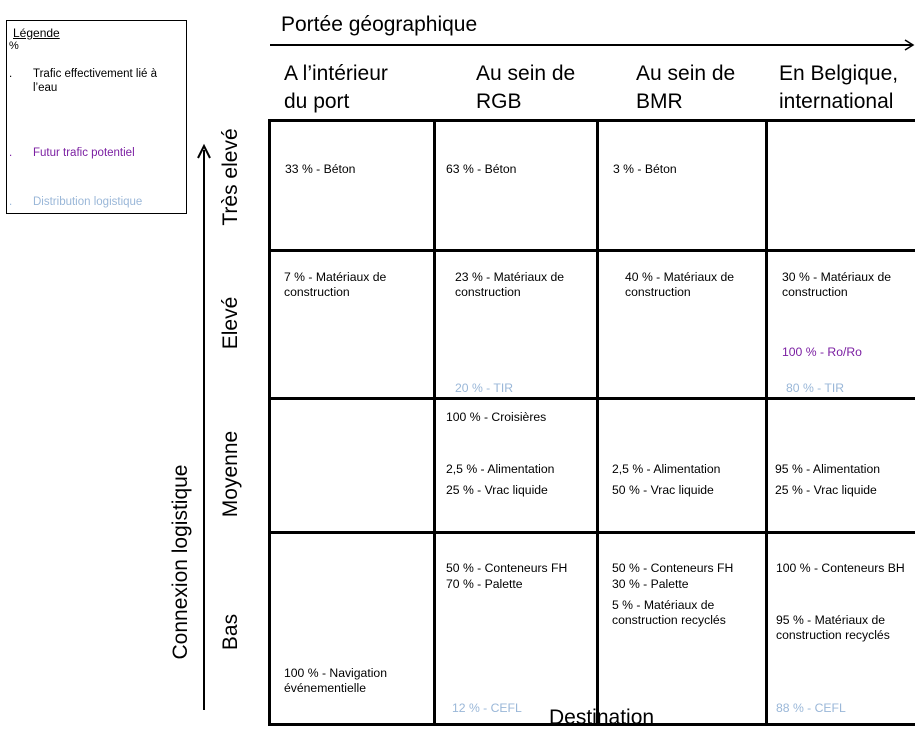 The height and width of the screenshot is (730, 915). Describe the element at coordinates (335, 277) in the screenshot. I see `cell-line: 7 % - Matériaux de` at that location.